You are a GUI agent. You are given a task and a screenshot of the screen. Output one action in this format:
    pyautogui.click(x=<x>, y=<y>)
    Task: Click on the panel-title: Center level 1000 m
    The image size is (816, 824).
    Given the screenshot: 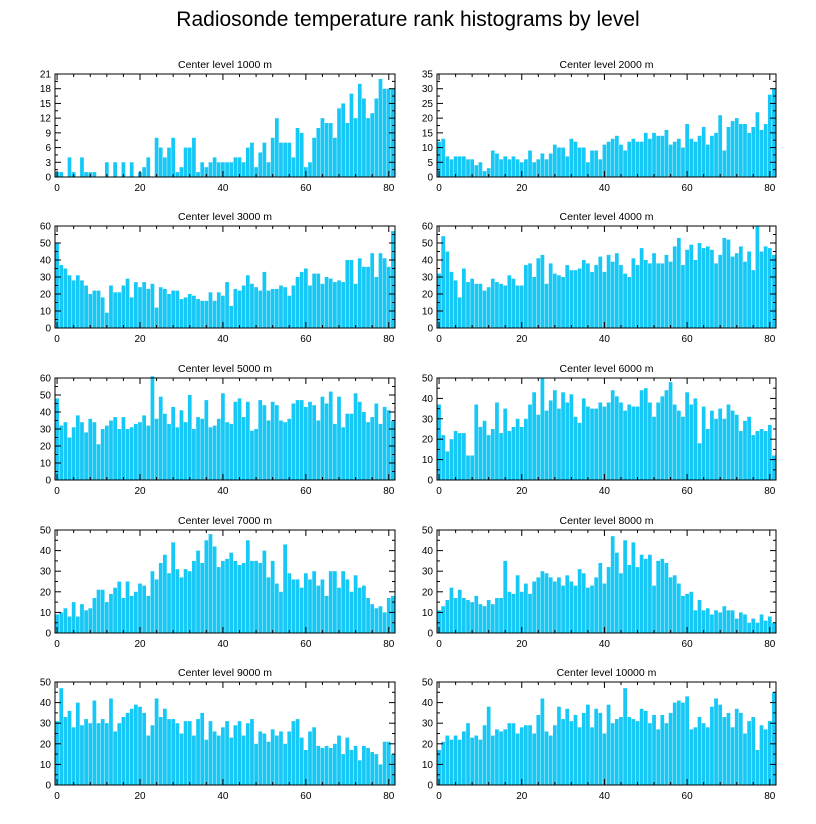 What is the action you would take?
    pyautogui.click(x=225, y=65)
    